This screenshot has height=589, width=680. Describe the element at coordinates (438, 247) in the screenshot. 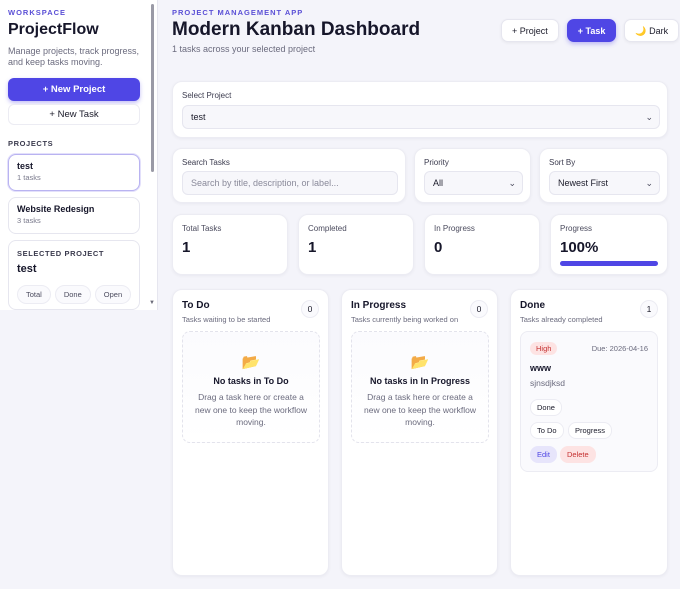

I see `stat-in-progress-value: 0` at that location.